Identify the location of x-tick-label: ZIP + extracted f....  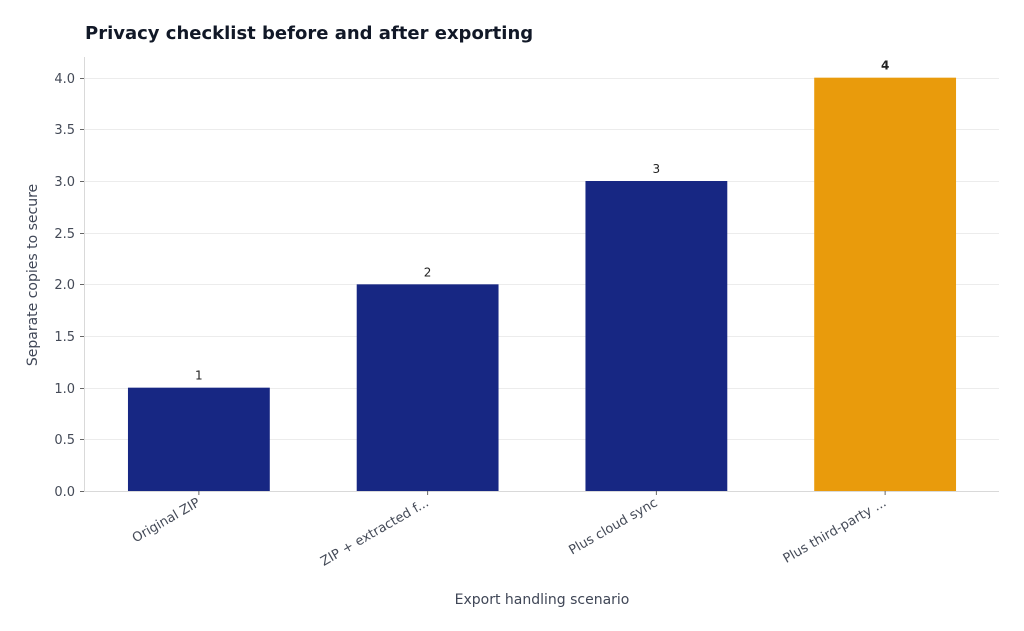
(374, 532).